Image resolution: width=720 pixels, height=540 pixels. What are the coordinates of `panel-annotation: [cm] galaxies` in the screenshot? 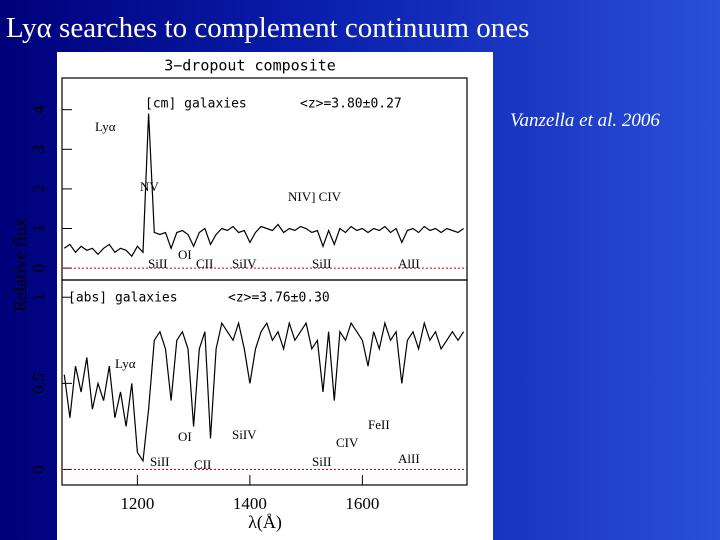 It's located at (196, 104).